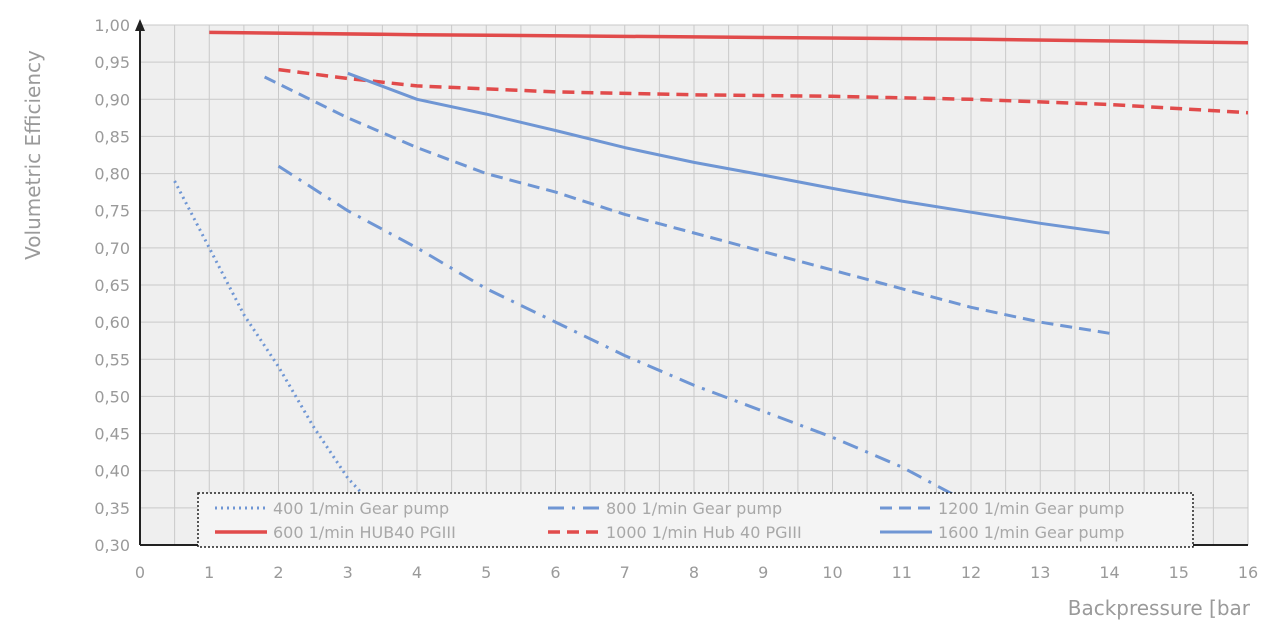 This screenshot has width=1262, height=622. Describe the element at coordinates (902, 572) in the screenshot. I see `x-tick-label: 11` at that location.